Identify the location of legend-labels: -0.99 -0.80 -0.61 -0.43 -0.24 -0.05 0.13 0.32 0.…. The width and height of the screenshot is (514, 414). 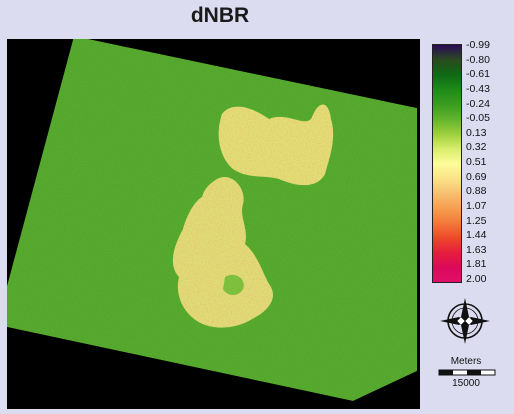
(489, 162).